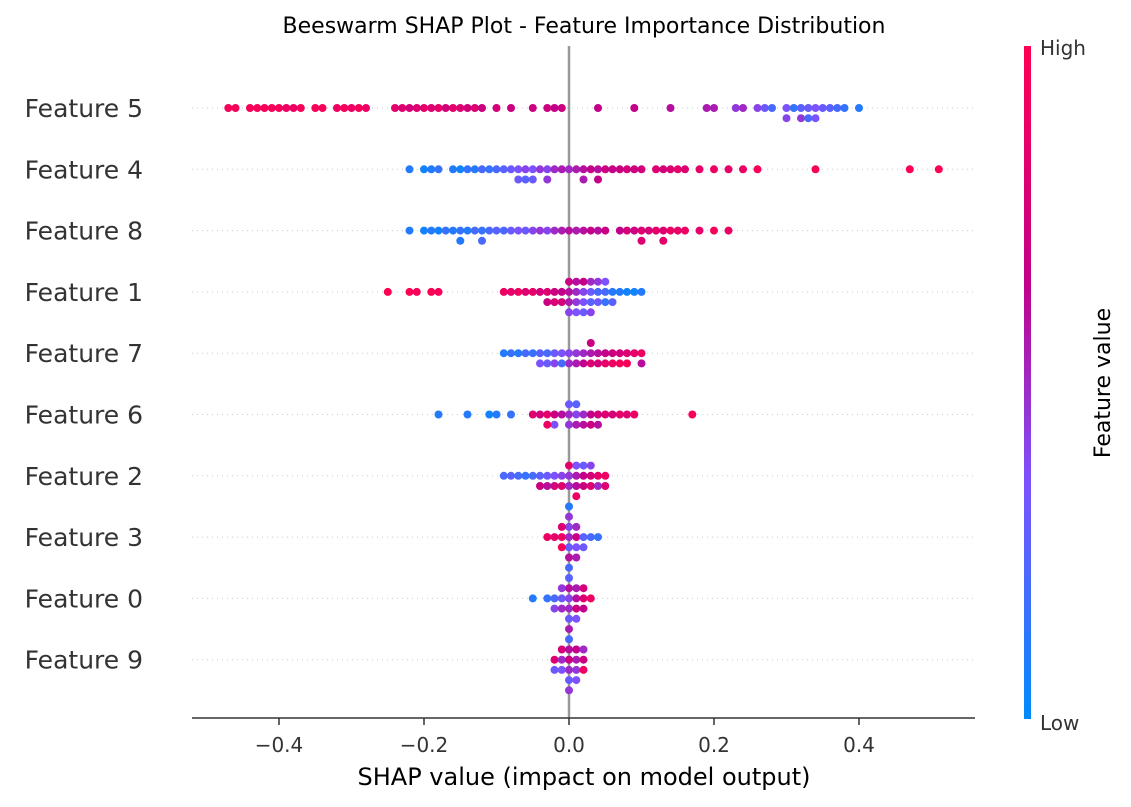 This screenshot has width=1131, height=807. Describe the element at coordinates (84, 476) in the screenshot. I see `feature-label-feature-2: Feature 2` at that location.